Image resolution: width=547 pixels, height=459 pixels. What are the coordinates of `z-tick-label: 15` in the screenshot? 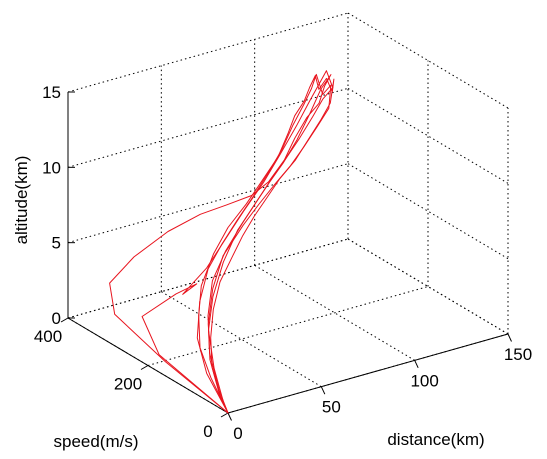 It's located at (51, 92).